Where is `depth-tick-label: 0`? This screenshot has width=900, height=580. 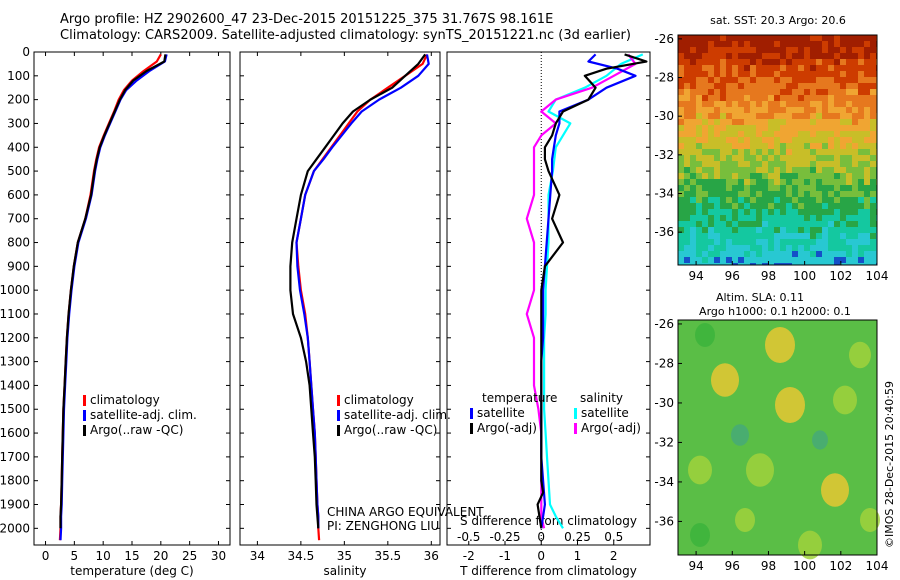
depth-tick-label: 0 is located at coordinates (26, 52).